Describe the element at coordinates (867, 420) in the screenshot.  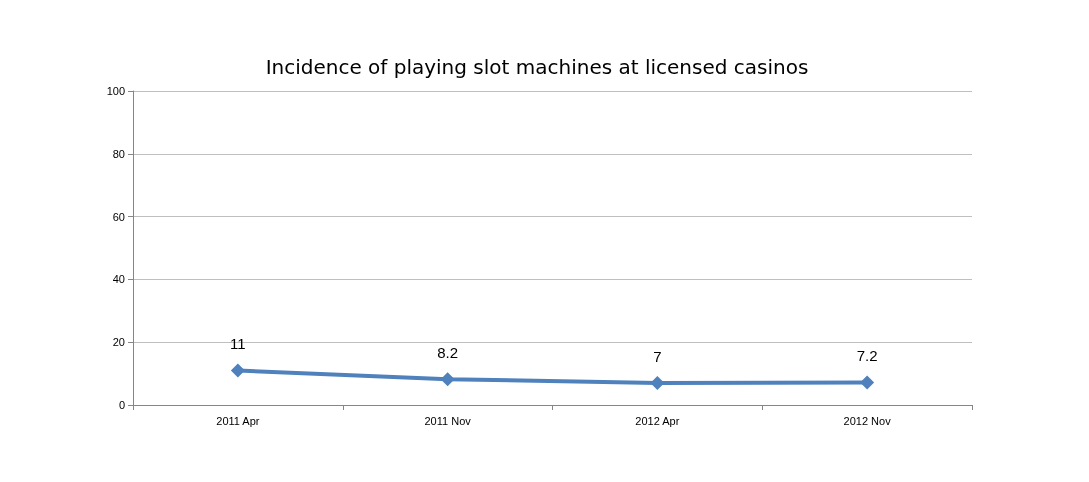
I see `x-tick-label: 2012 Nov` at that location.